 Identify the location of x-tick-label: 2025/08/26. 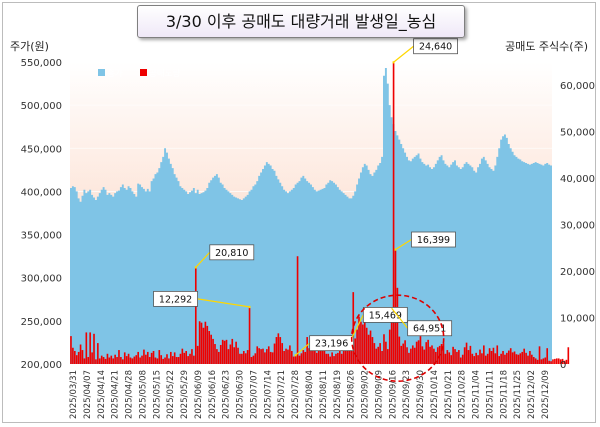
(352, 394).